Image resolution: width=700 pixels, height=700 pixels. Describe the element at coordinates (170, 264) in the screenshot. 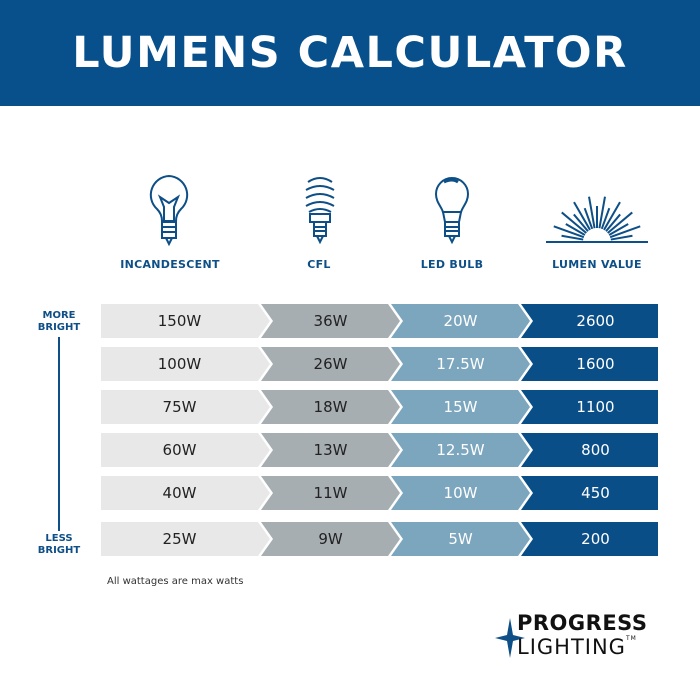

I see `column-header-incandescent: INCANDESCENT` at that location.